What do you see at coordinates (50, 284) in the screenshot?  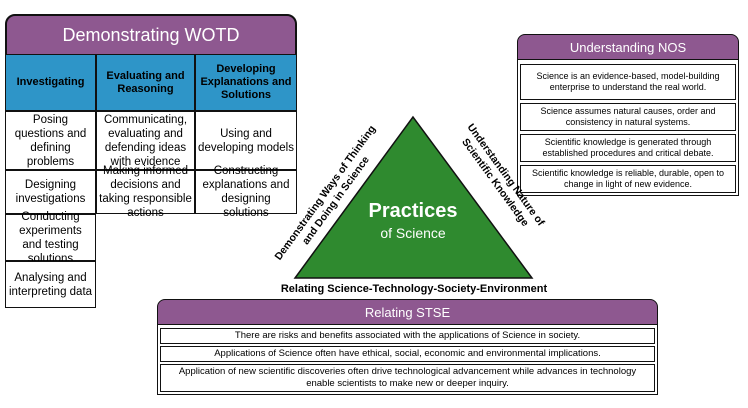 I see `wotd-cell: Analysing and interpreting data` at bounding box center [50, 284].